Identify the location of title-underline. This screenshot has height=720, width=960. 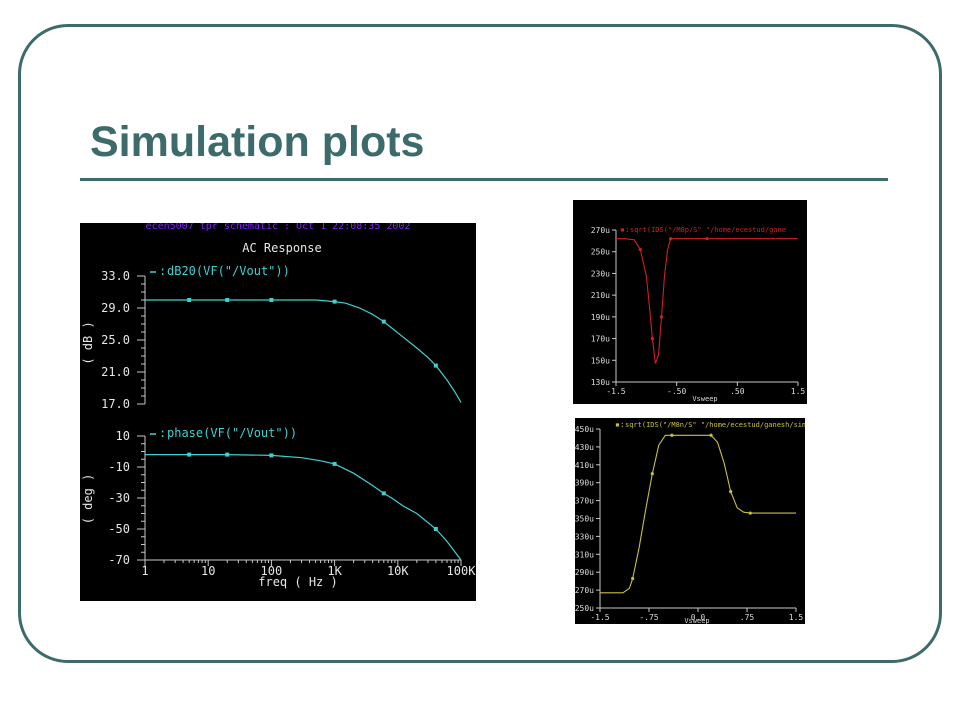
(484, 179).